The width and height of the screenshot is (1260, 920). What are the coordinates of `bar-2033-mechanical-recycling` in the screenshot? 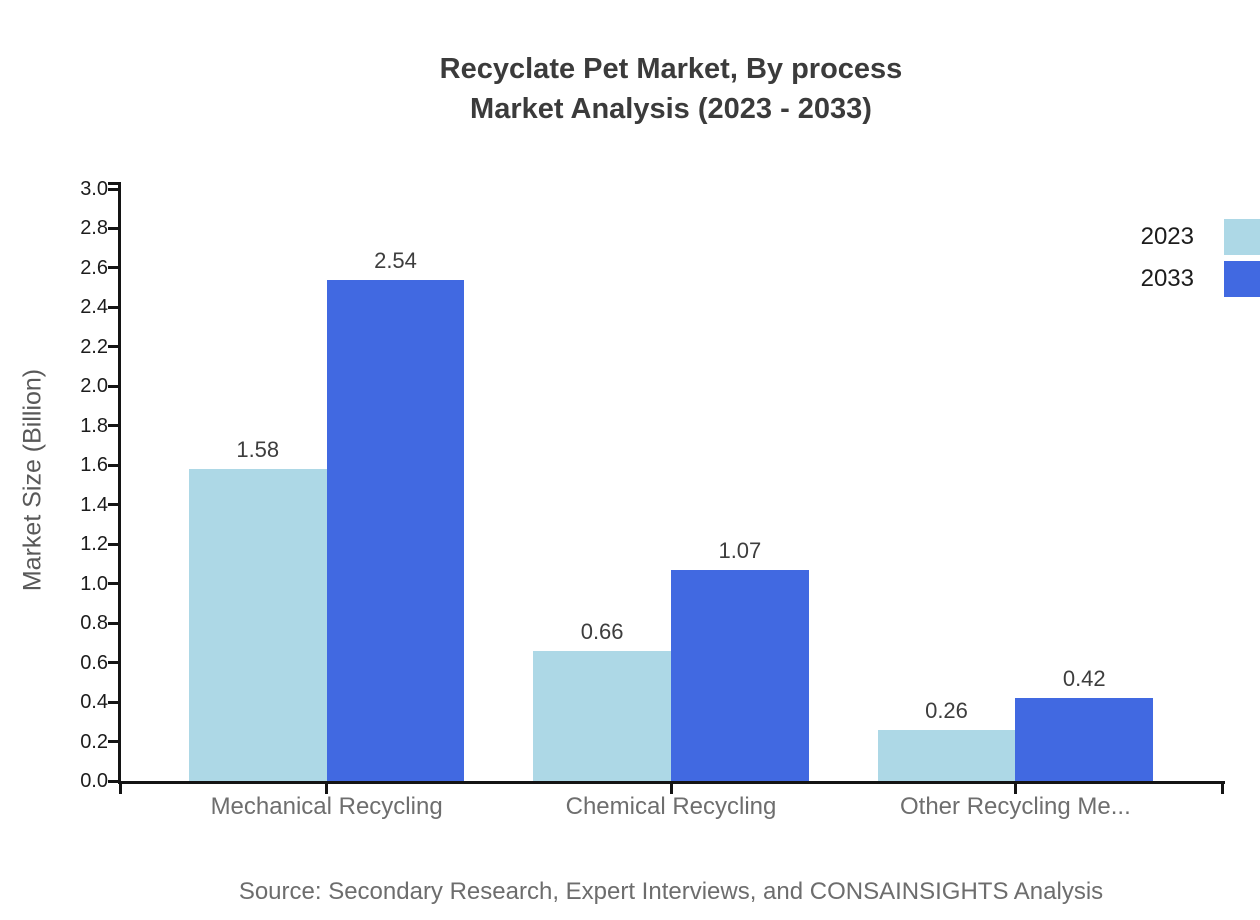 It's located at (395, 530).